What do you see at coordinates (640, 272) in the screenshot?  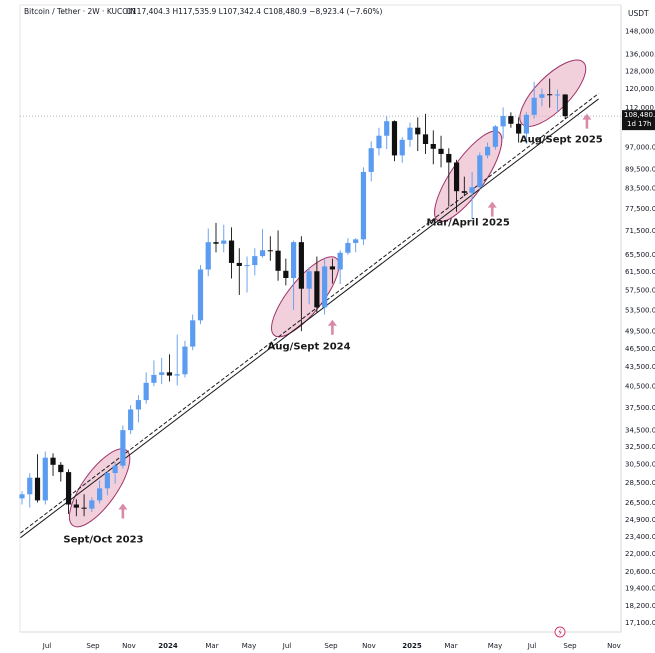 I see `y-tick-label: 61,500.0` at bounding box center [640, 272].